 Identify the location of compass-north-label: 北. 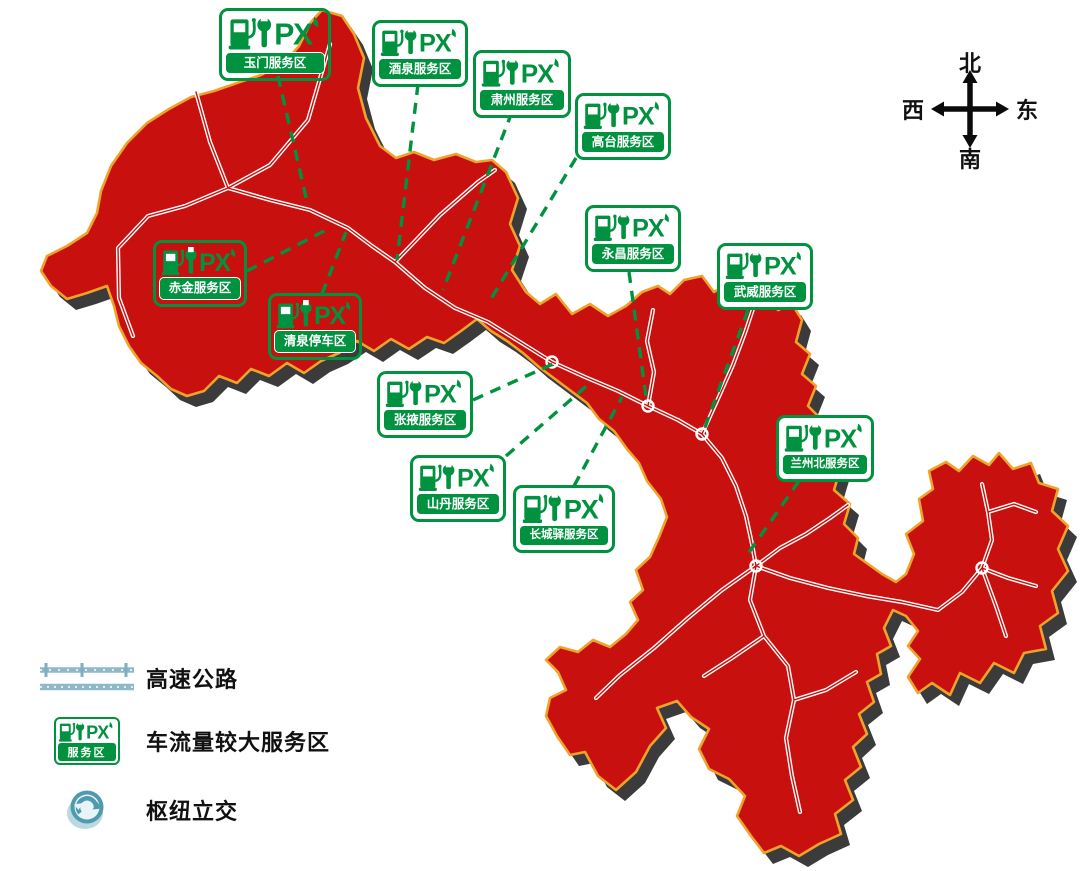
(970, 63).